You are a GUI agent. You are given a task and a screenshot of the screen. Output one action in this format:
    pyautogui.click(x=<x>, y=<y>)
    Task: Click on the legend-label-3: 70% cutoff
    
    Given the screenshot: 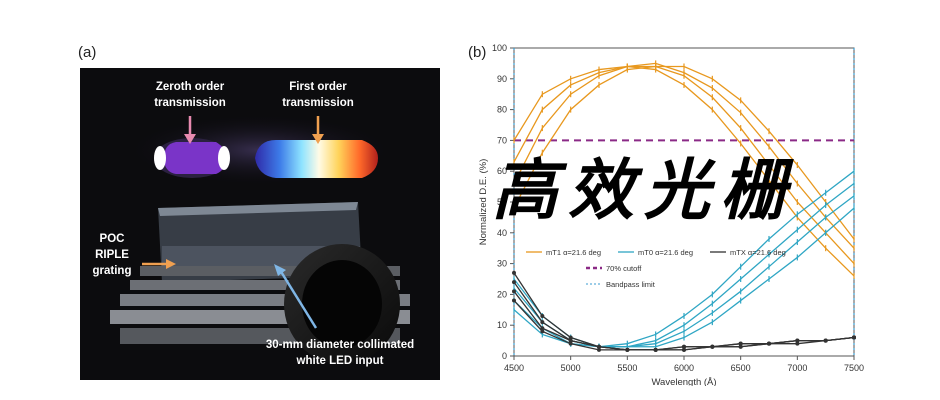 What is the action you would take?
    pyautogui.click(x=624, y=268)
    